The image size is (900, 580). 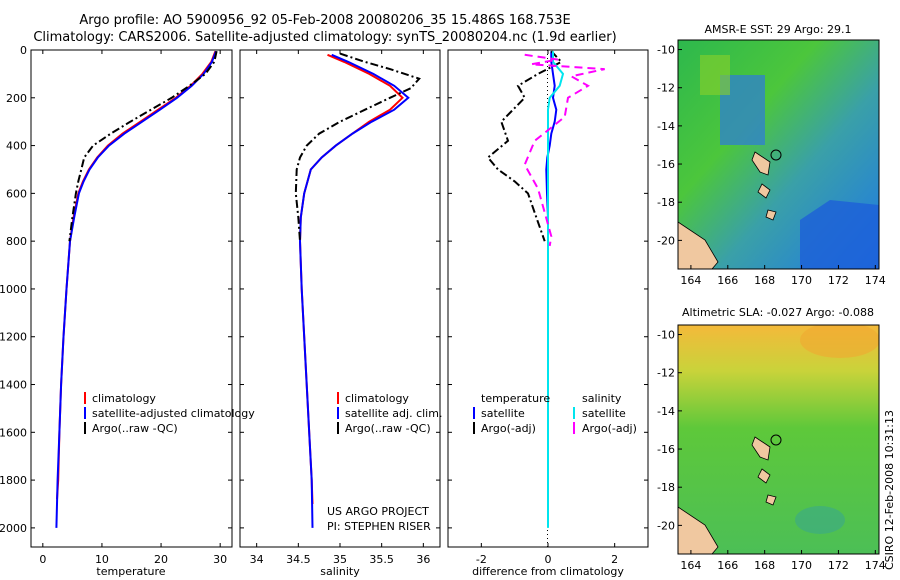 I want to click on depth-tick-label: 1000, so click(x=13, y=289).